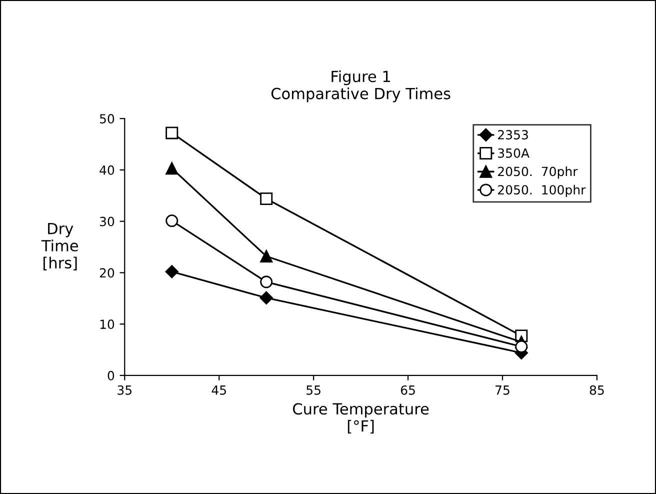 Image resolution: width=656 pixels, height=494 pixels. What do you see at coordinates (107, 119) in the screenshot?
I see `y-tick-label: 50` at bounding box center [107, 119].